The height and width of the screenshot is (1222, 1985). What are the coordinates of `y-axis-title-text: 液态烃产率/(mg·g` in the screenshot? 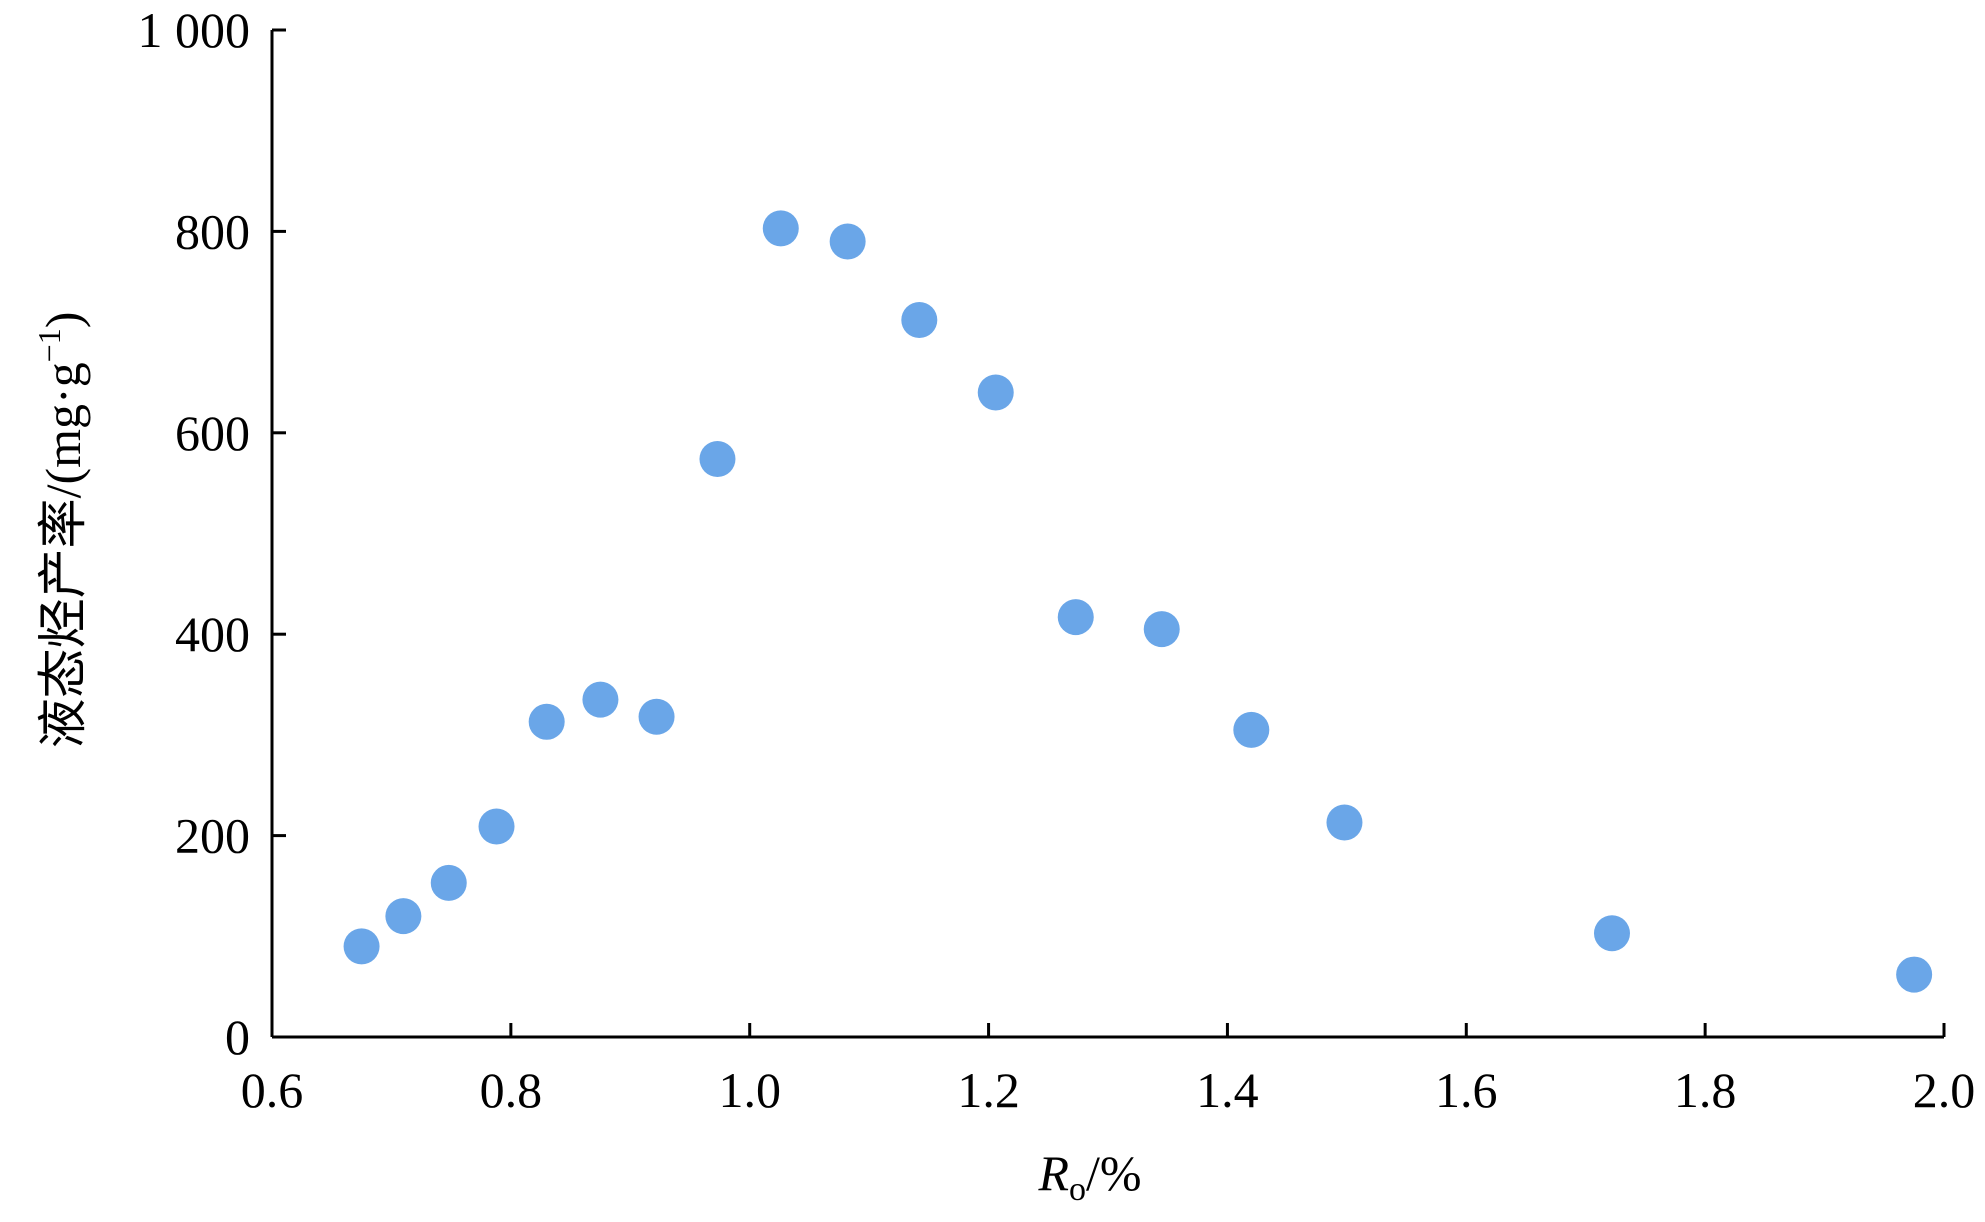 It's located at (63, 555).